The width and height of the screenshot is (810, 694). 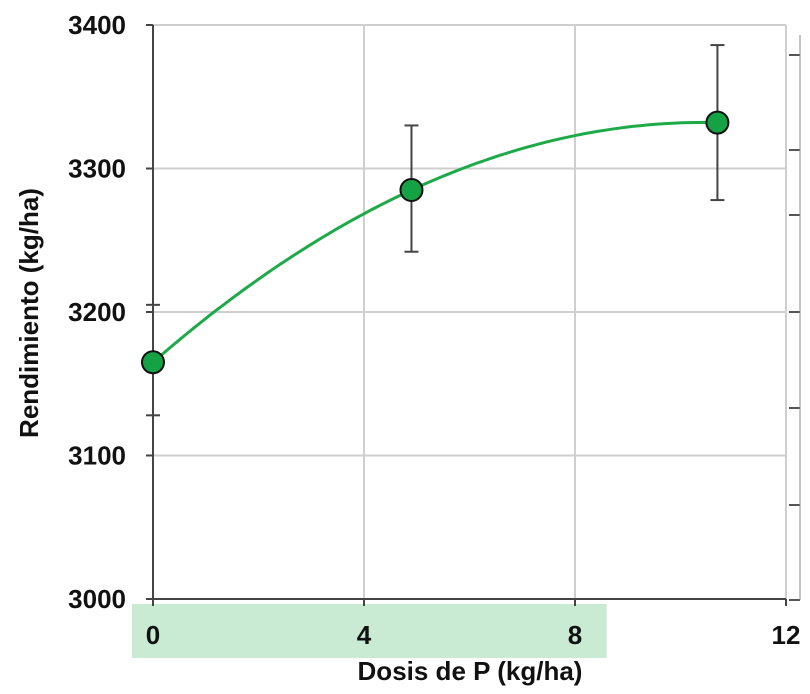 What do you see at coordinates (97, 25) in the screenshot?
I see `y-tick-label: 3400` at bounding box center [97, 25].